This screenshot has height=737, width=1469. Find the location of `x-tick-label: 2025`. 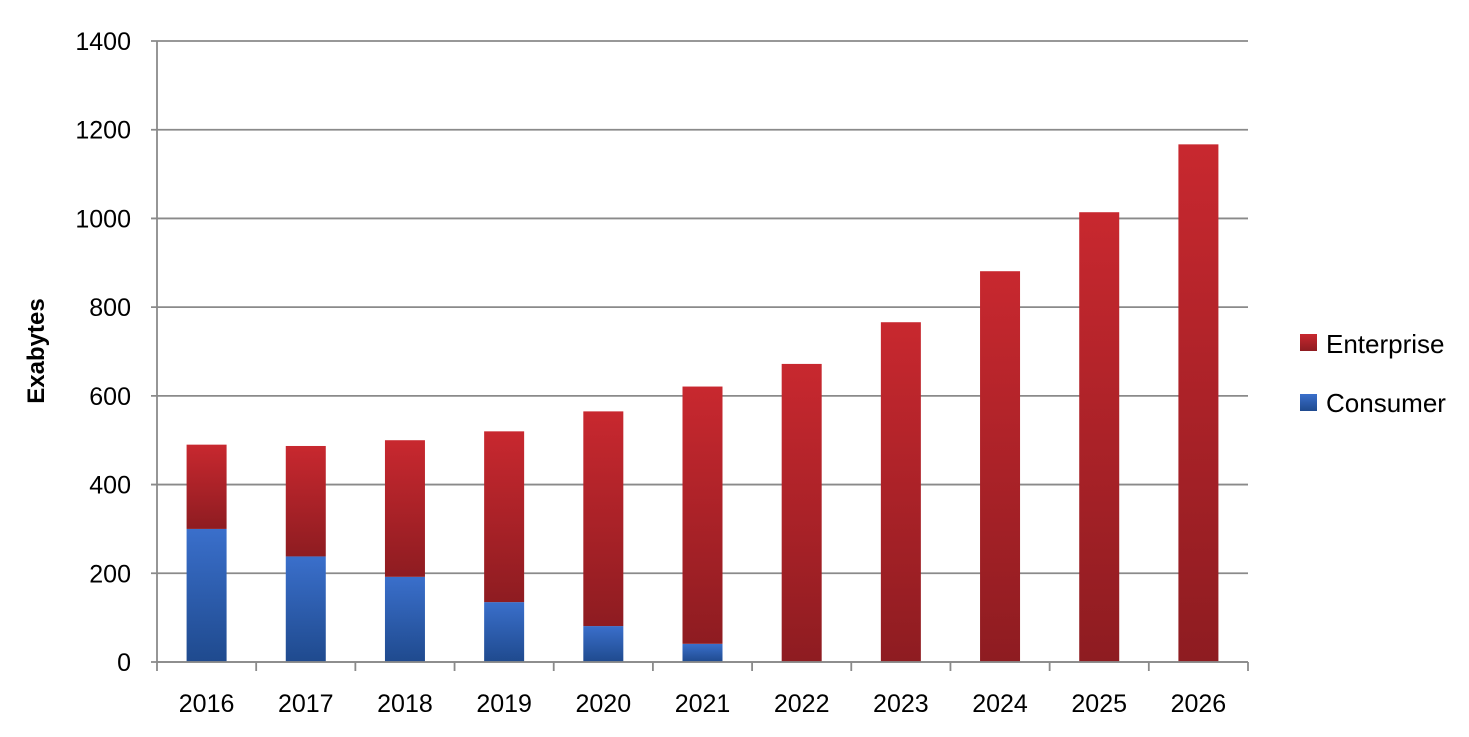

x-tick-label: 2025 is located at coordinates (1099, 704).